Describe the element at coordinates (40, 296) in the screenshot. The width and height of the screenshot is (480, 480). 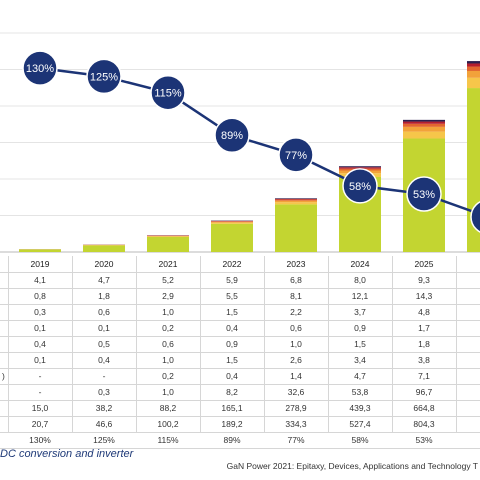
I see `table-cell: 0,8` at that location.